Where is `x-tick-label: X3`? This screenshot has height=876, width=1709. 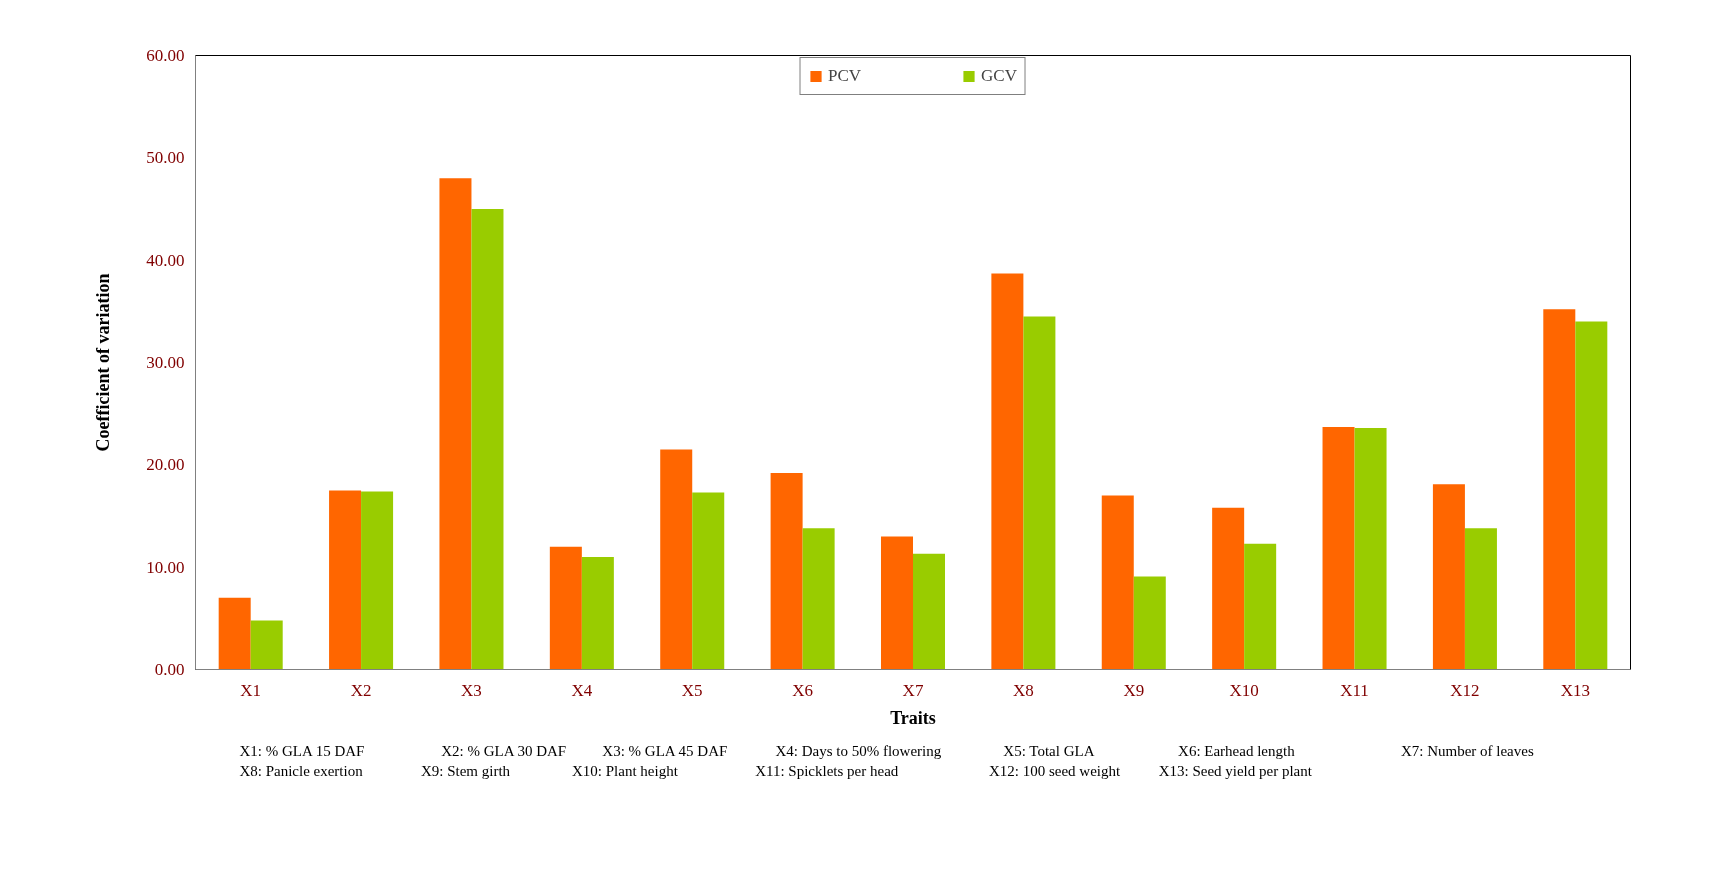 x-tick-label: X3 is located at coordinates (471, 690).